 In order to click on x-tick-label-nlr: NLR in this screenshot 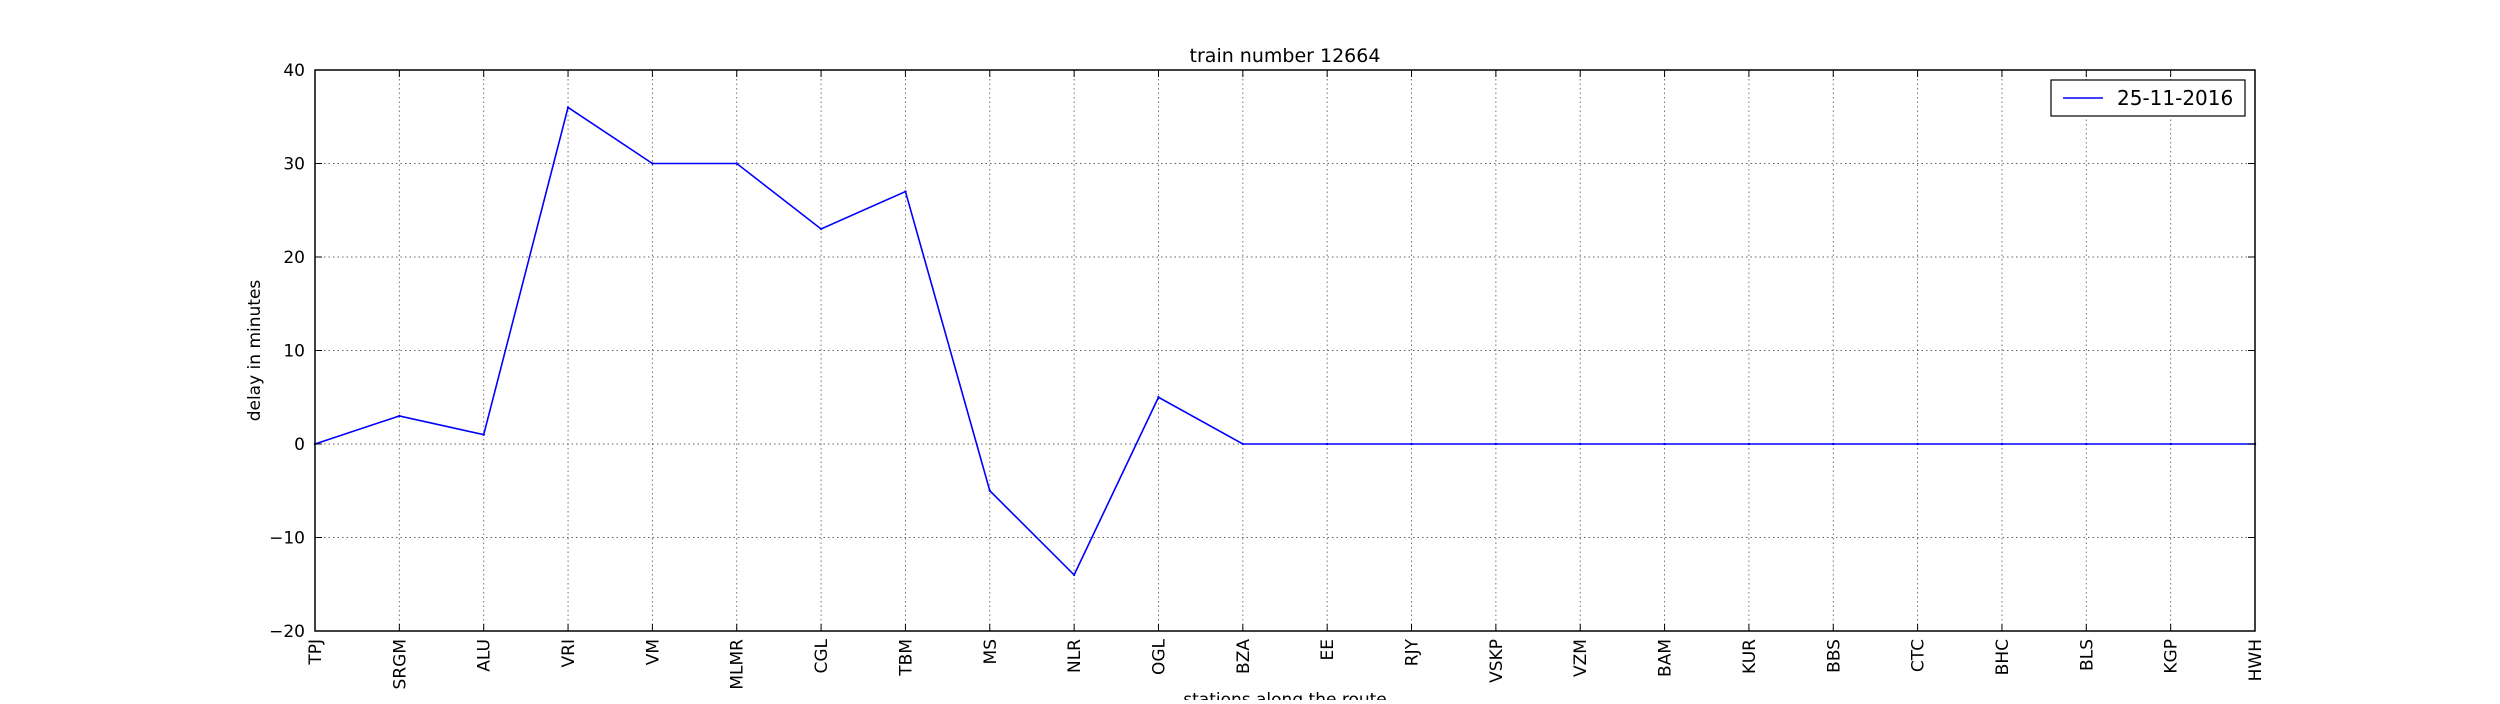, I will do `click(1075, 656)`.